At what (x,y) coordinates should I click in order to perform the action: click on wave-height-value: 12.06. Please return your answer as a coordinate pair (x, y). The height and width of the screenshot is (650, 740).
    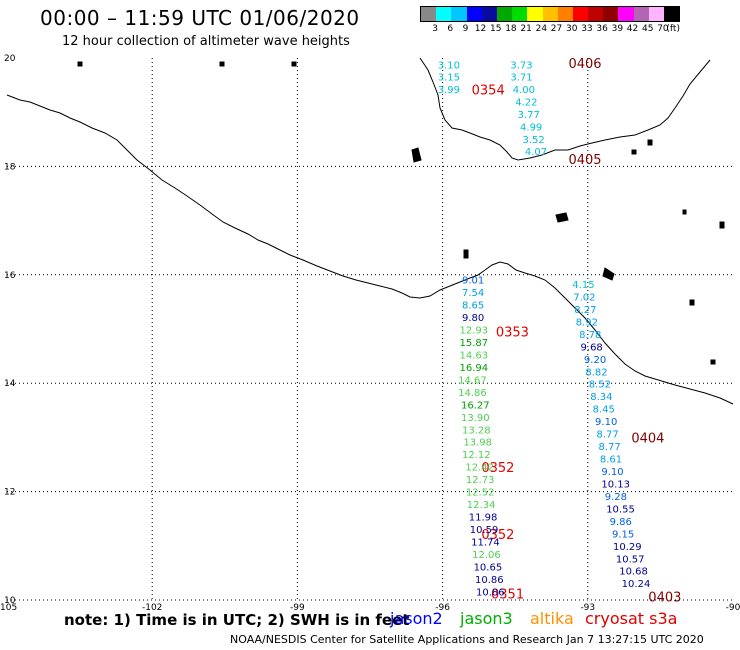
    Looking at the image, I should click on (486, 555).